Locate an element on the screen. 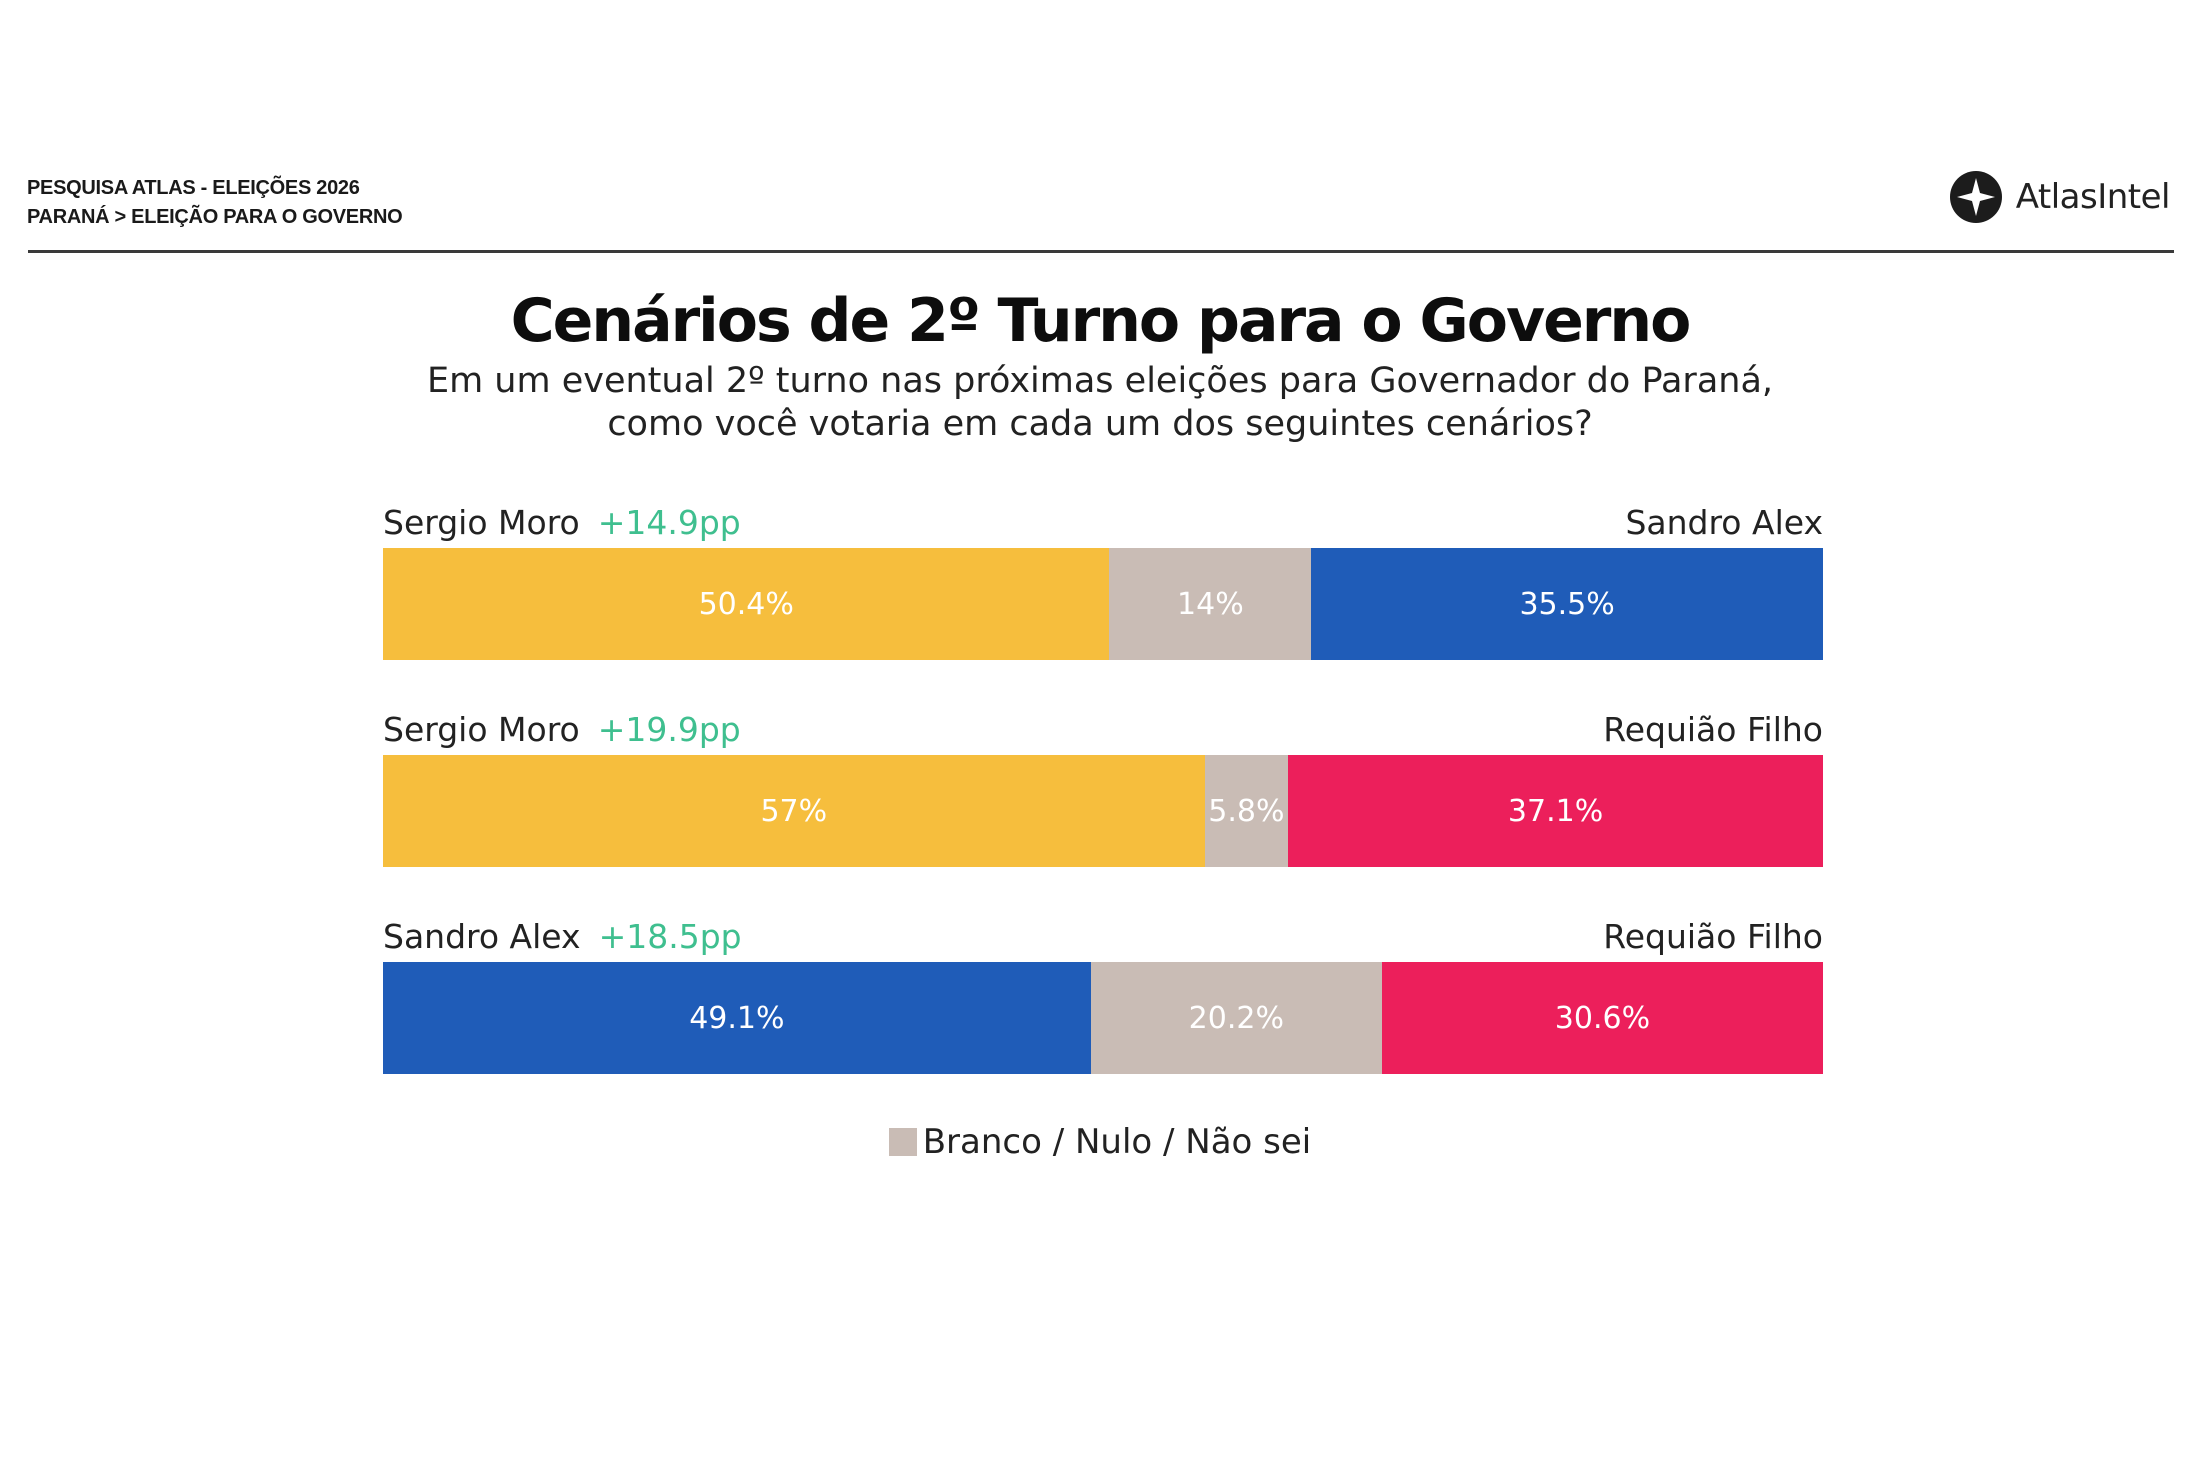  lead-margin: +18.5pp is located at coordinates (670, 936).